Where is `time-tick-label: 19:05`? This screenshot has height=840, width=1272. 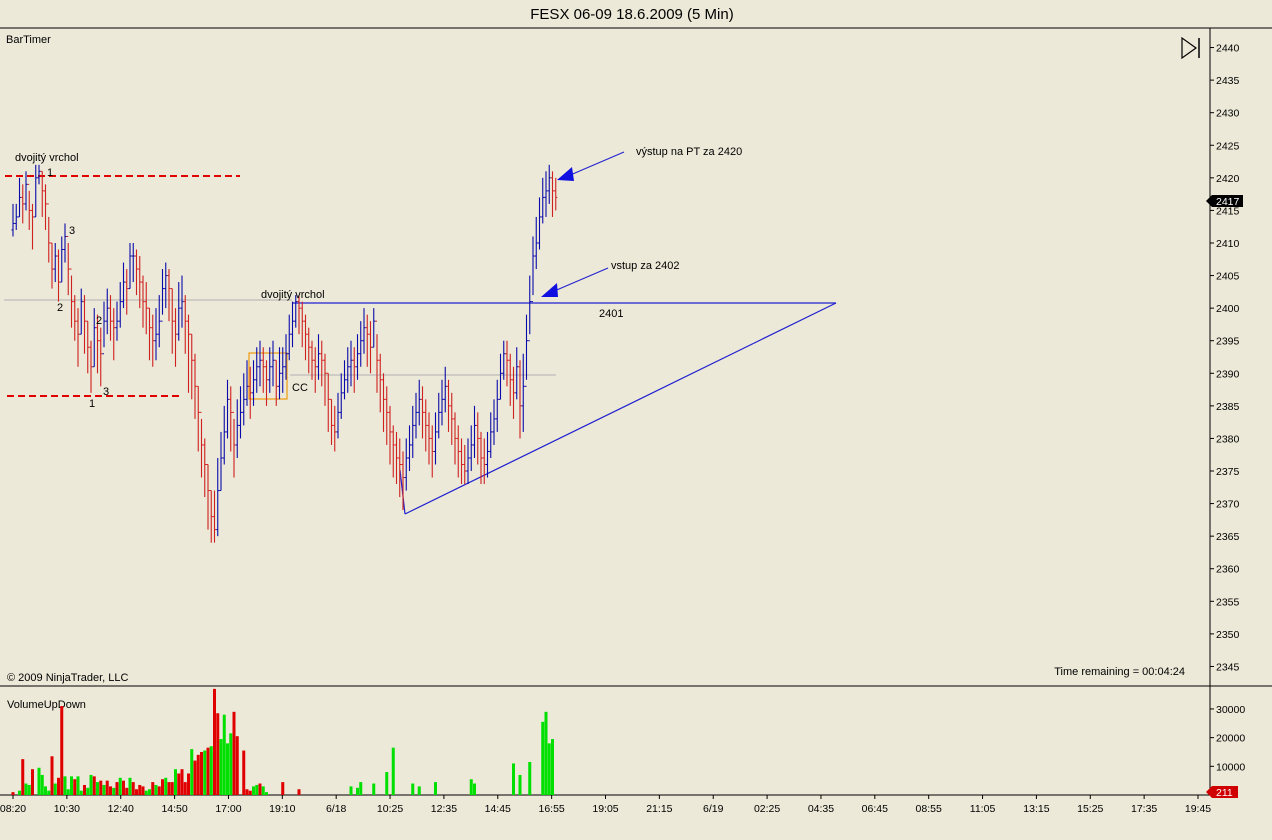 time-tick-label: 19:05 is located at coordinates (605, 809).